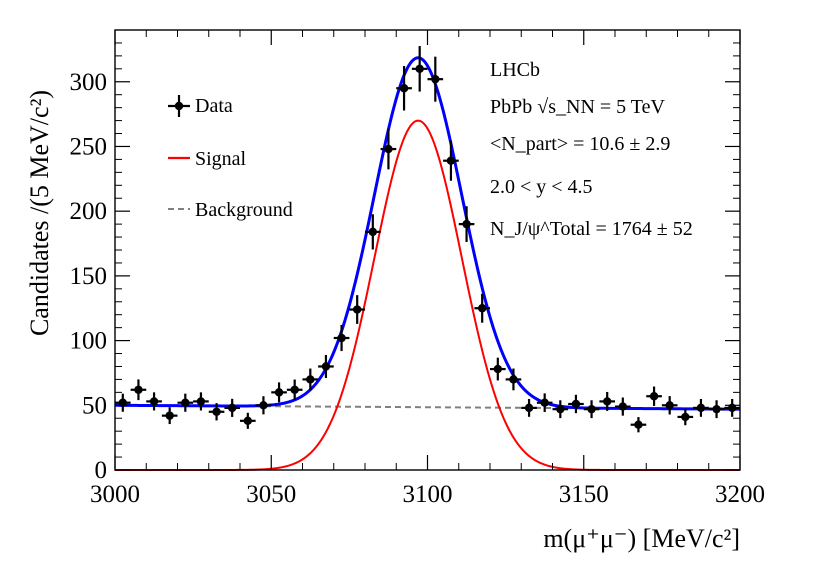  I want to click on x-axis-label: m(μ⁺μ⁻) [MeV/c²], so click(641, 538).